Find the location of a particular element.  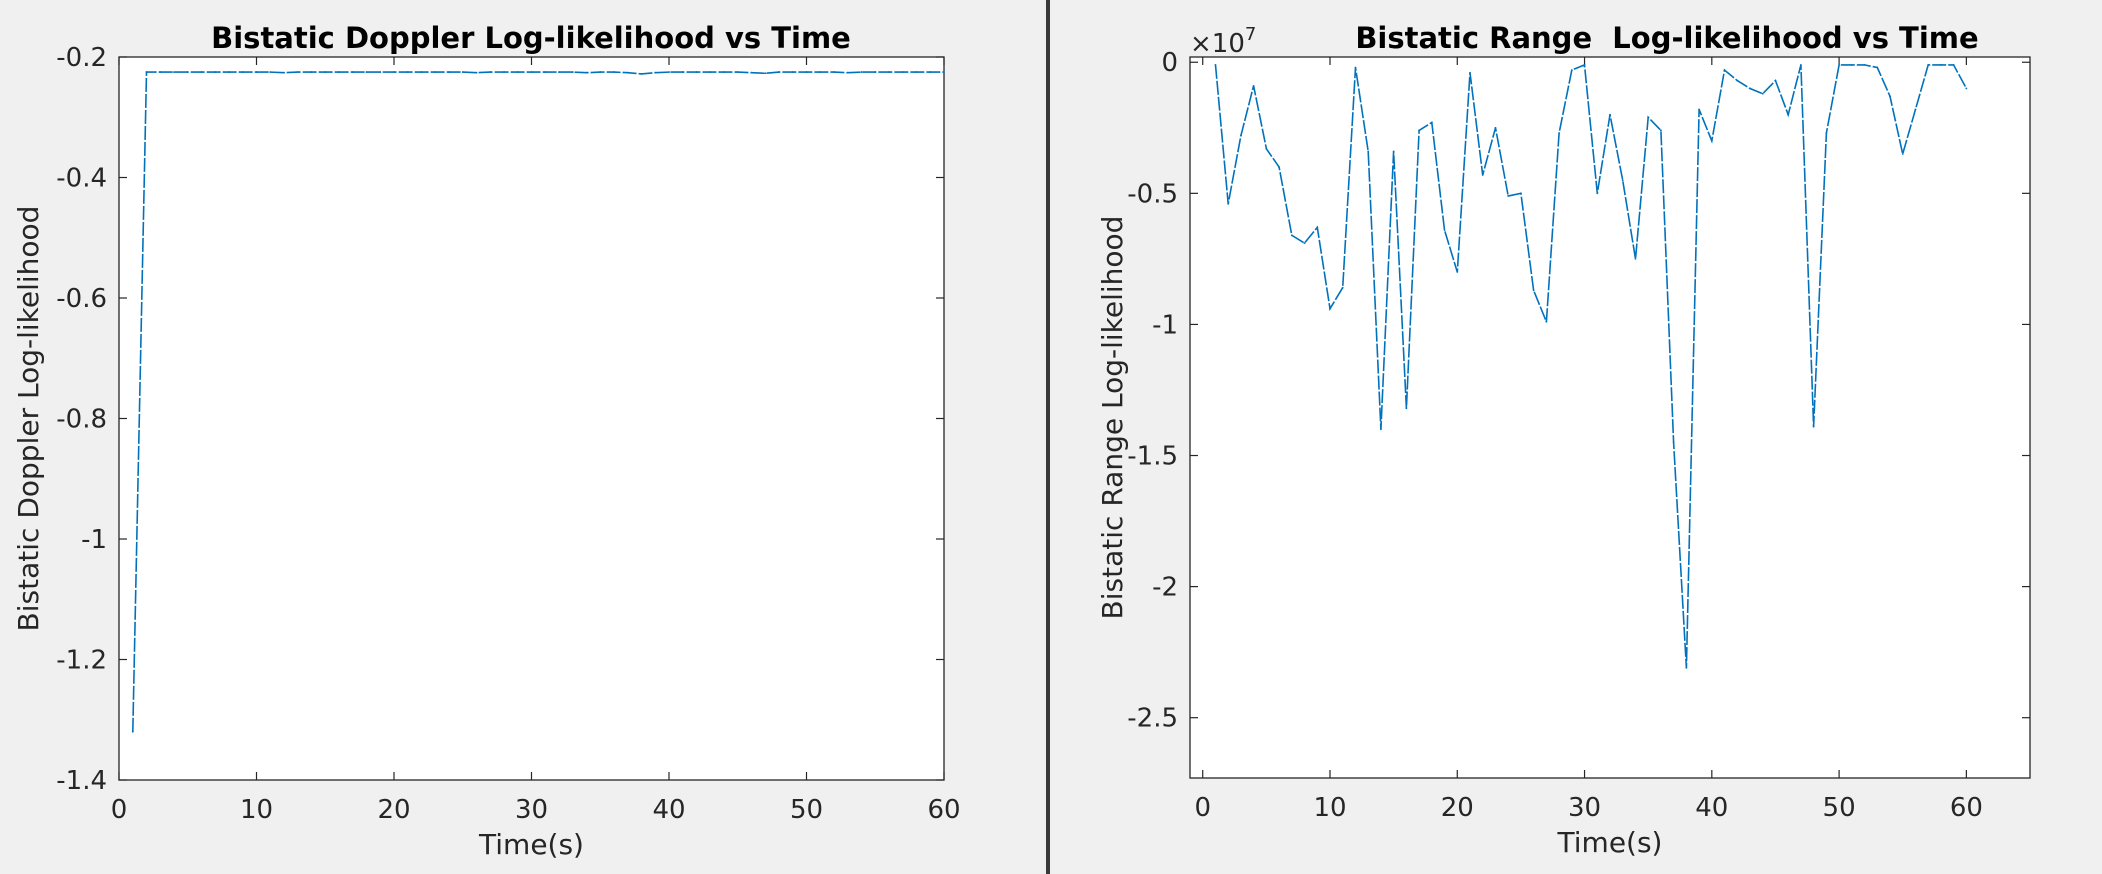

y-tick-label: -0.2 is located at coordinates (81, 58).